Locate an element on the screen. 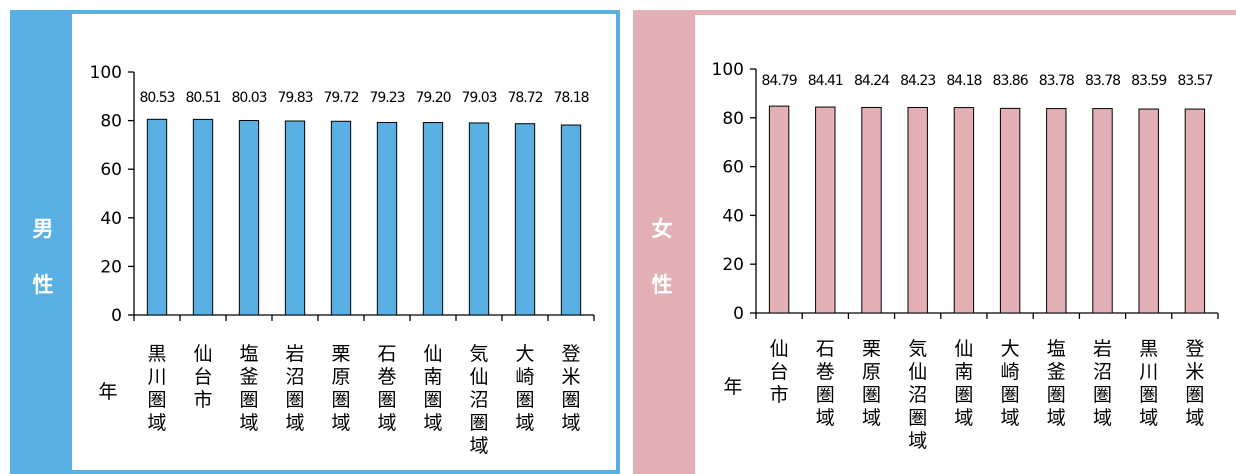 Image resolution: width=1236 pixels, height=474 pixels. data-label: 79.83 is located at coordinates (294, 98).